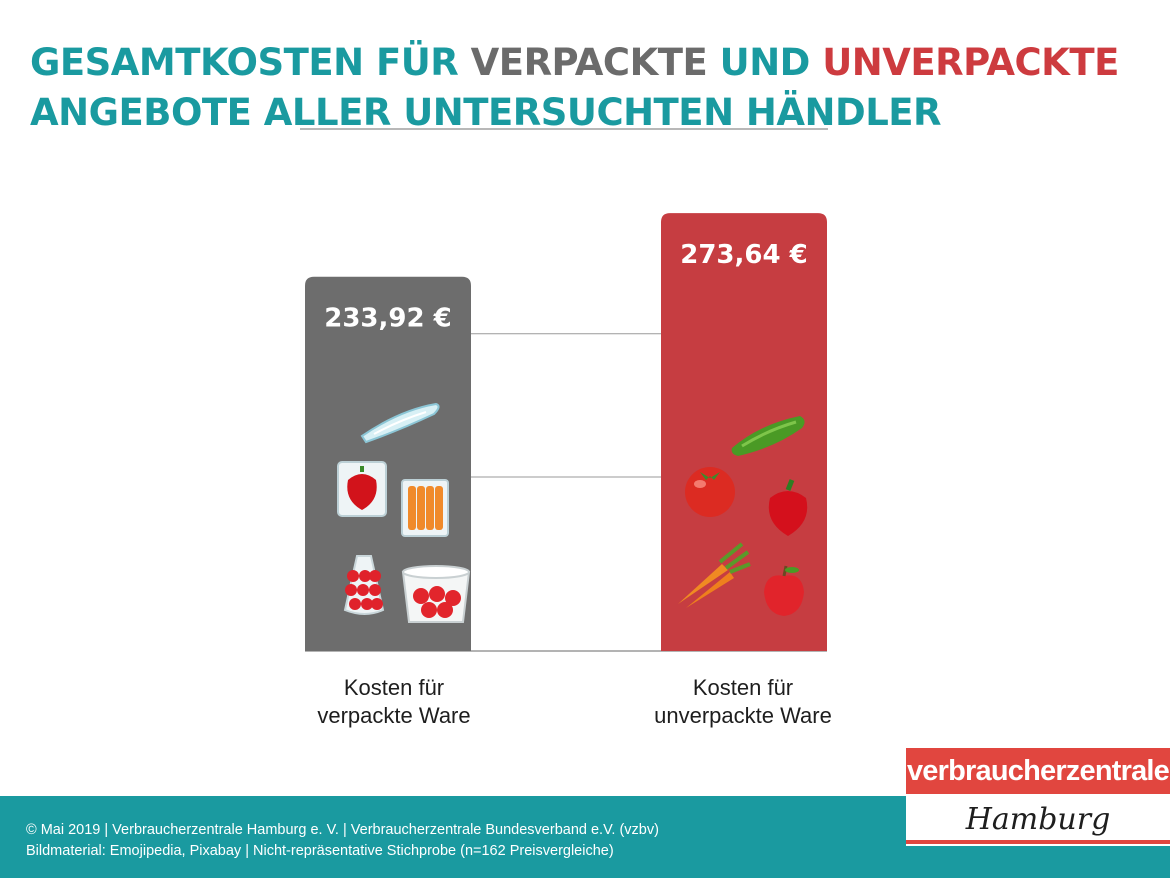 The height and width of the screenshot is (878, 1170). I want to click on category-label-verpackte: Kosten für verpackte Ware, so click(394, 702).